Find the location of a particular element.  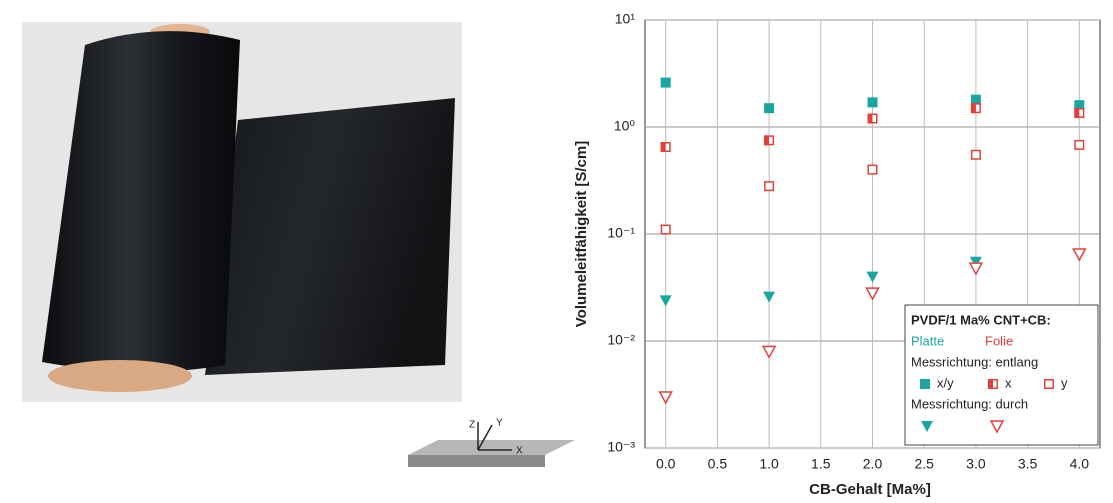

x-tick-label: 2.5 is located at coordinates (924, 464).